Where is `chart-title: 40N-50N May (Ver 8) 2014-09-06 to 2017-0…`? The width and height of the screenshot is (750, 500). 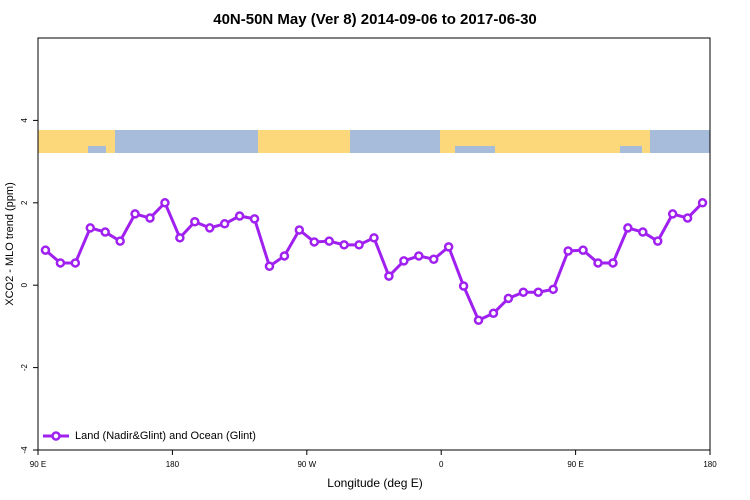 chart-title: 40N-50N May (Ver 8) 2014-09-06 to 2017-0… is located at coordinates (375, 19).